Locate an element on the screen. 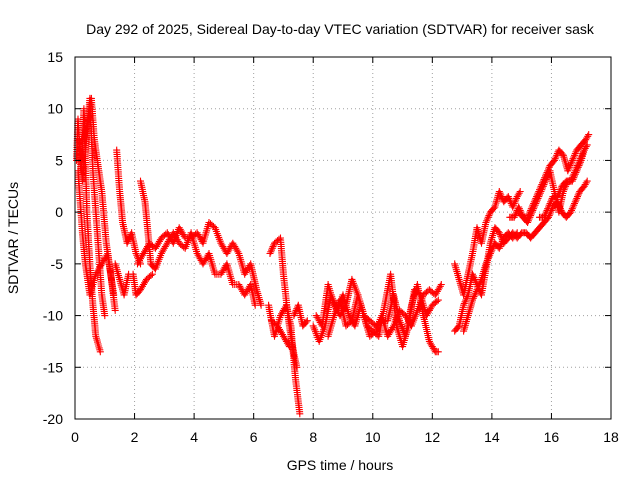 This screenshot has height=480, width=640. y-tick-label: -5 is located at coordinates (57, 264).